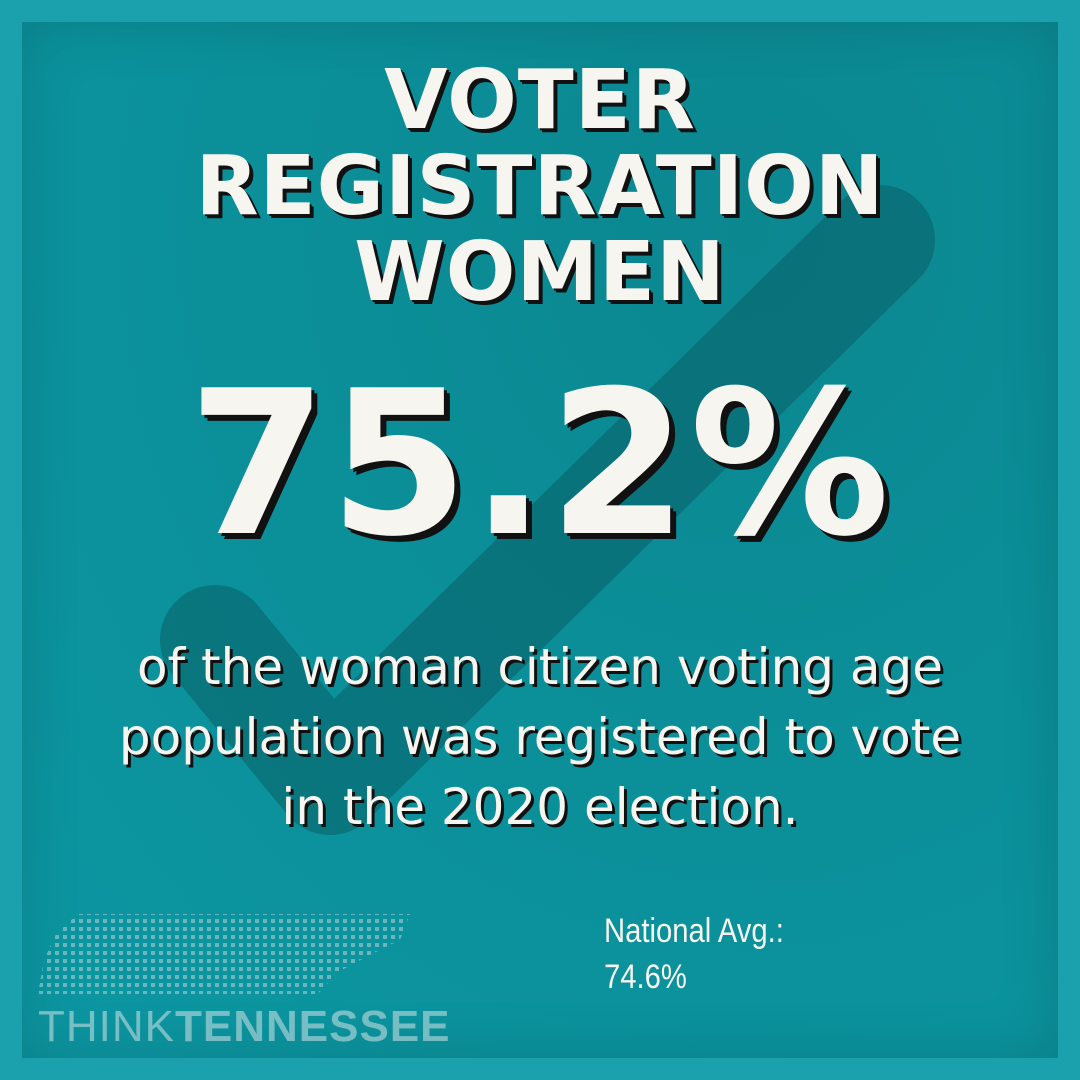 The height and width of the screenshot is (1080, 1080). I want to click on logo-word-think: THINK, so click(106, 1026).